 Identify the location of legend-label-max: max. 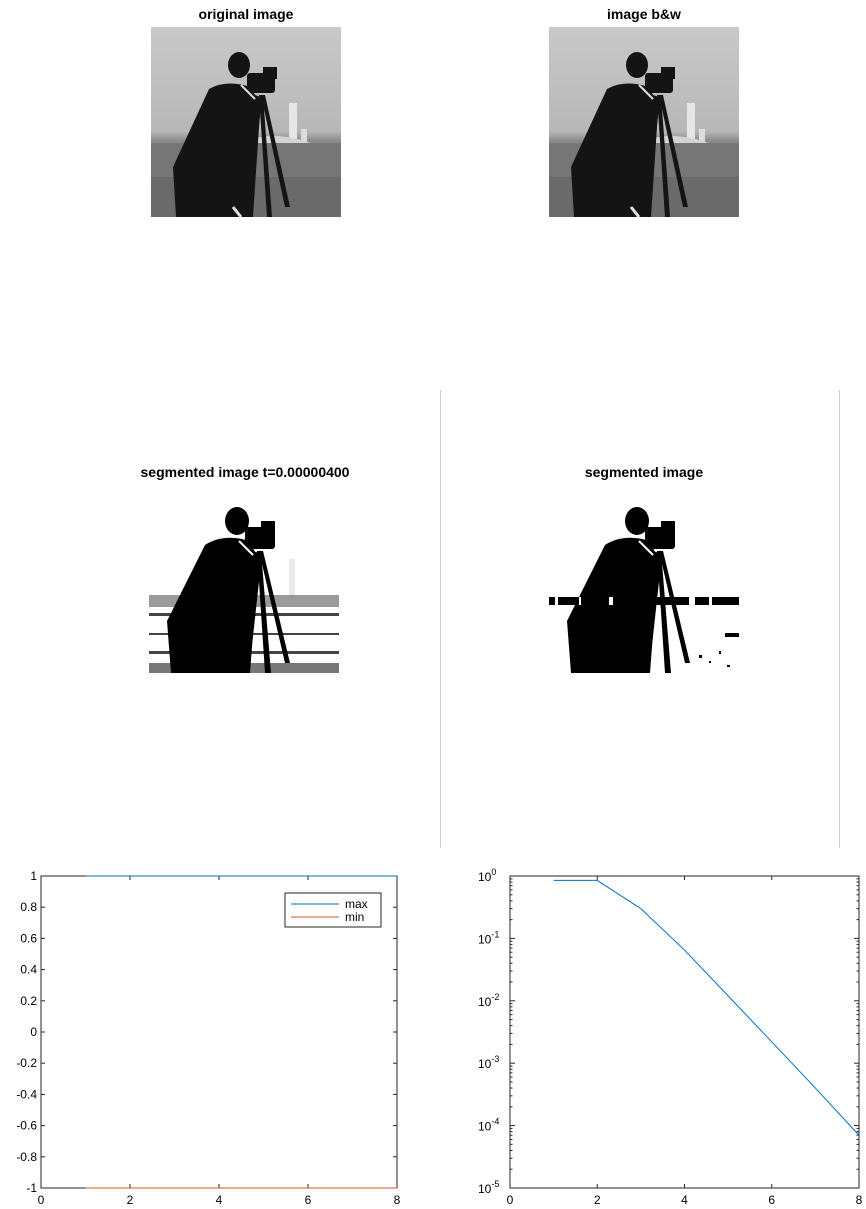
(356, 904).